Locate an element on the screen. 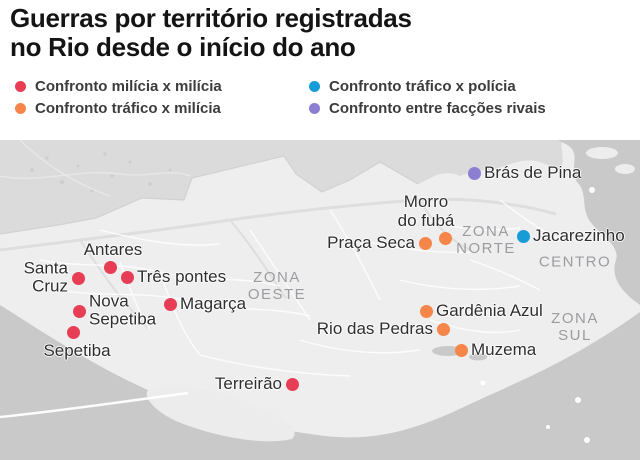 This screenshot has width=640, height=460. legend-item-faccoes-rivais: Confronto entre facções rivais is located at coordinates (427, 108).